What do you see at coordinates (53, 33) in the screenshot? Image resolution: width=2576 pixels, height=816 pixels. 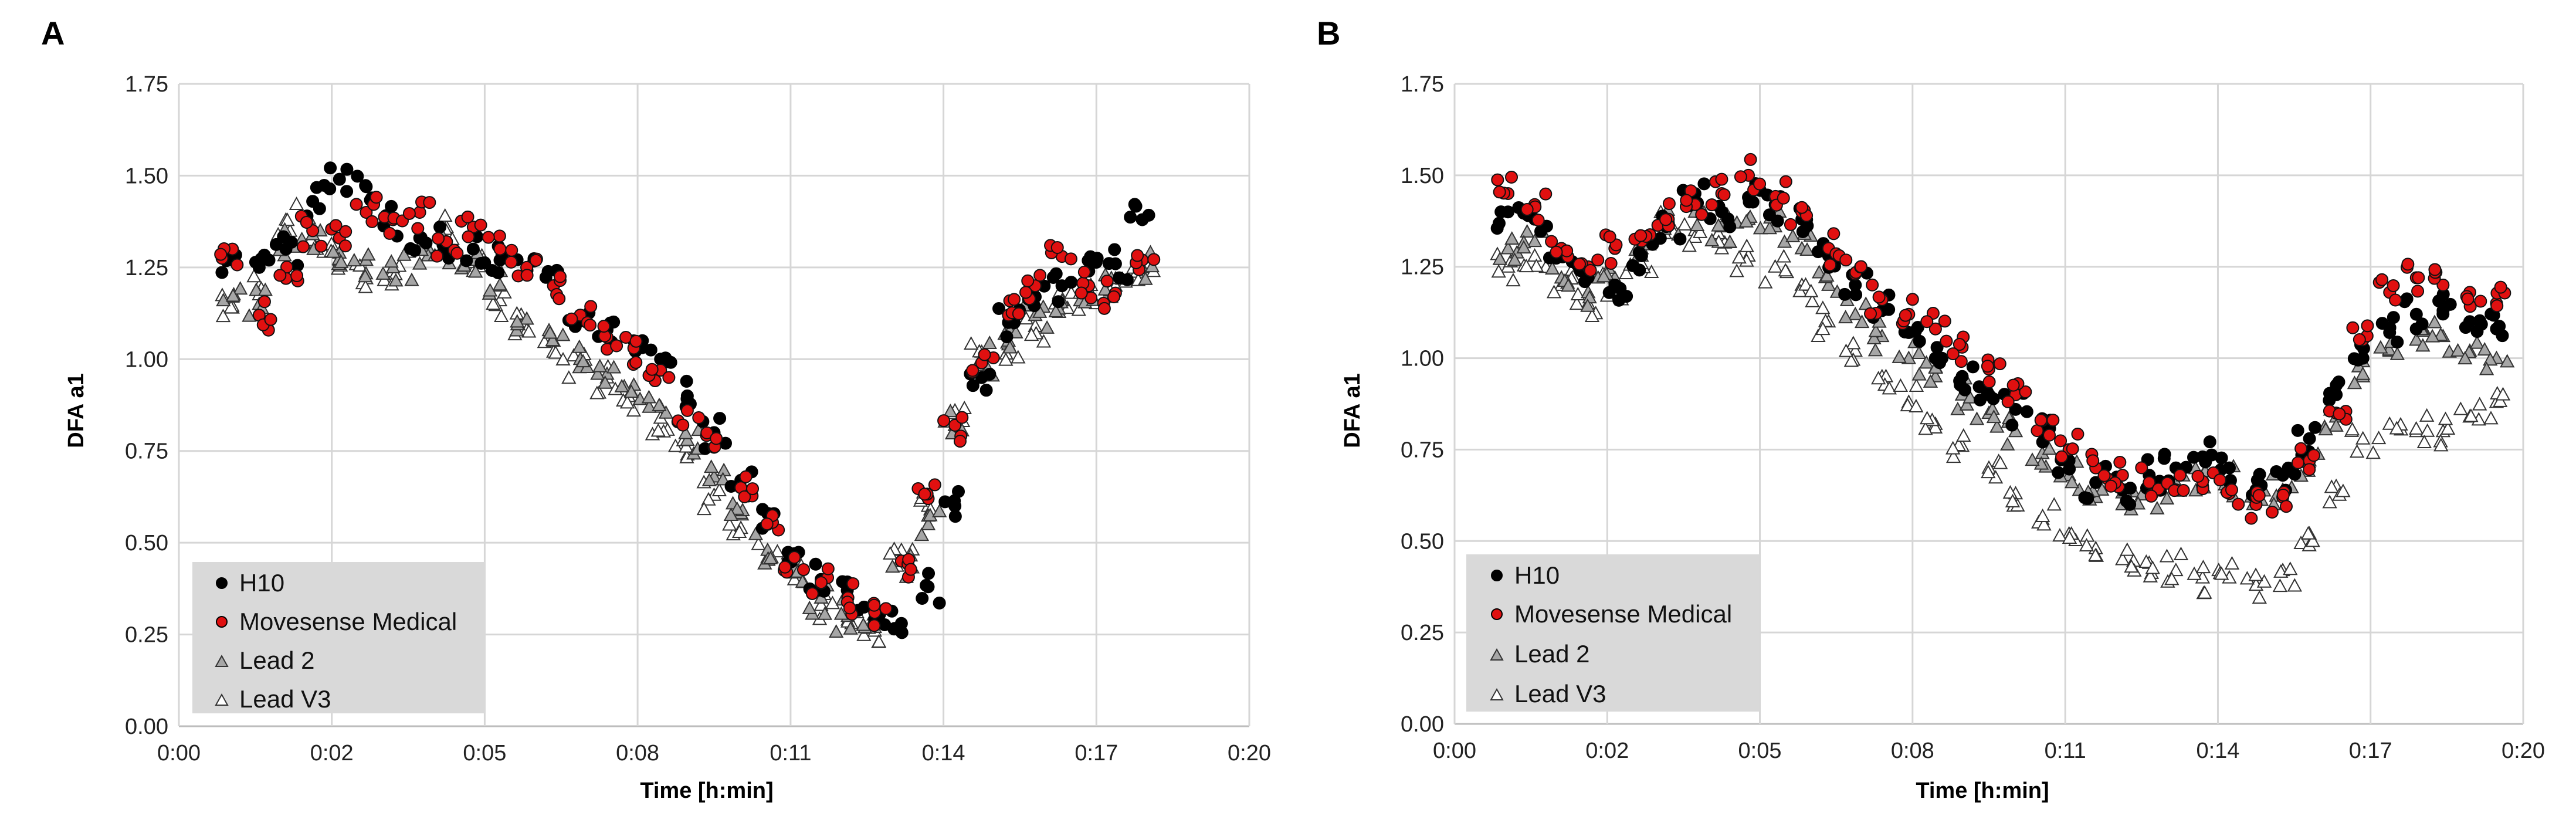 I see `panel-letter-a: A` at bounding box center [53, 33].